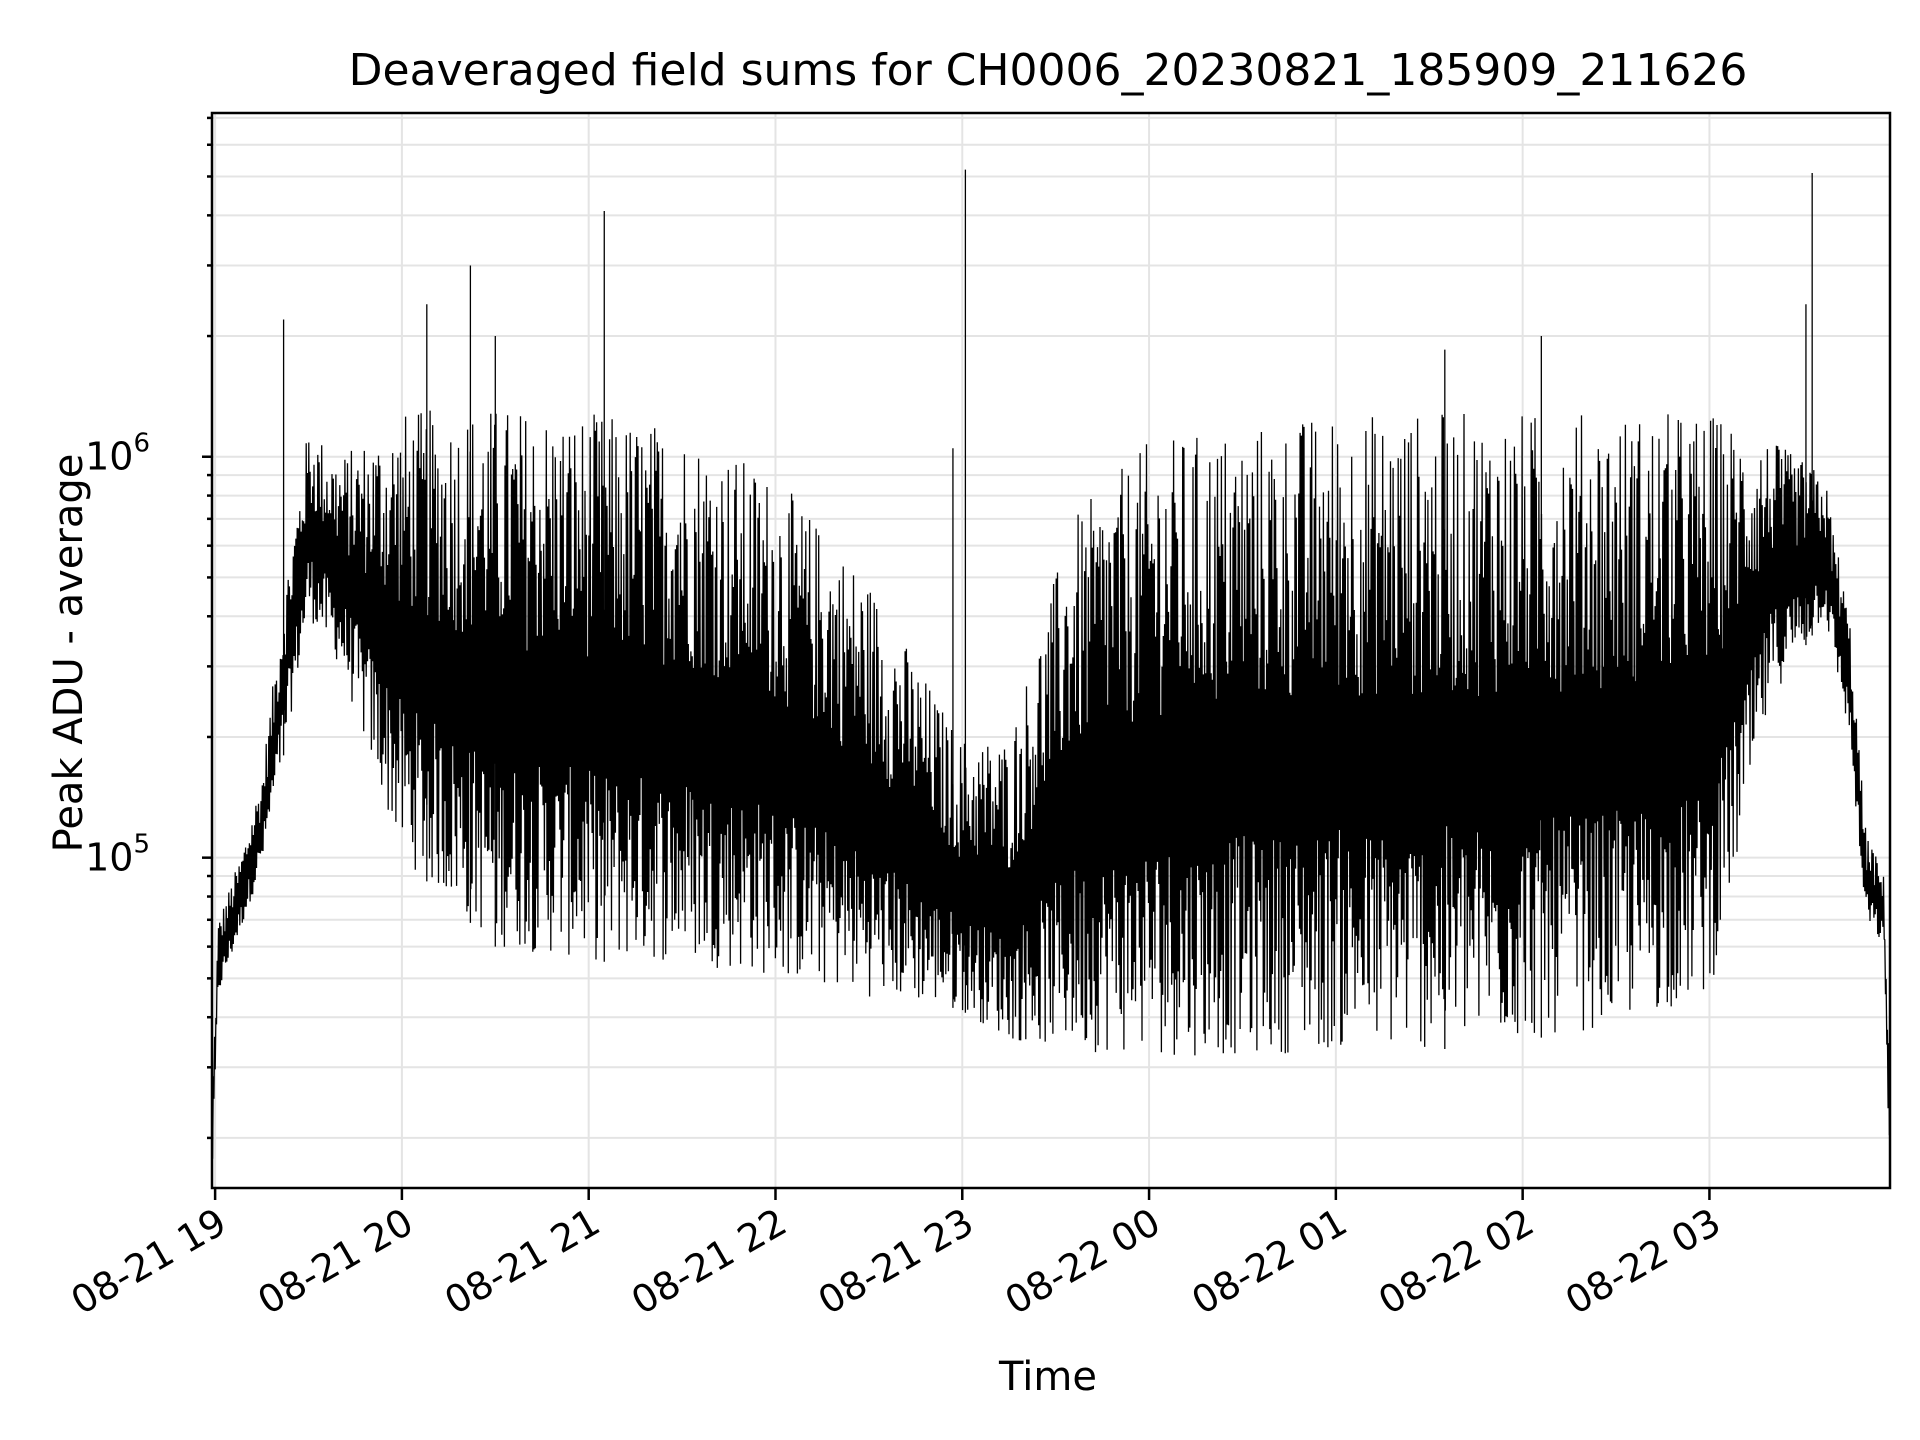 The height and width of the screenshot is (1440, 1920). I want to click on y-tick-label: 10⁶, so click(117, 454).